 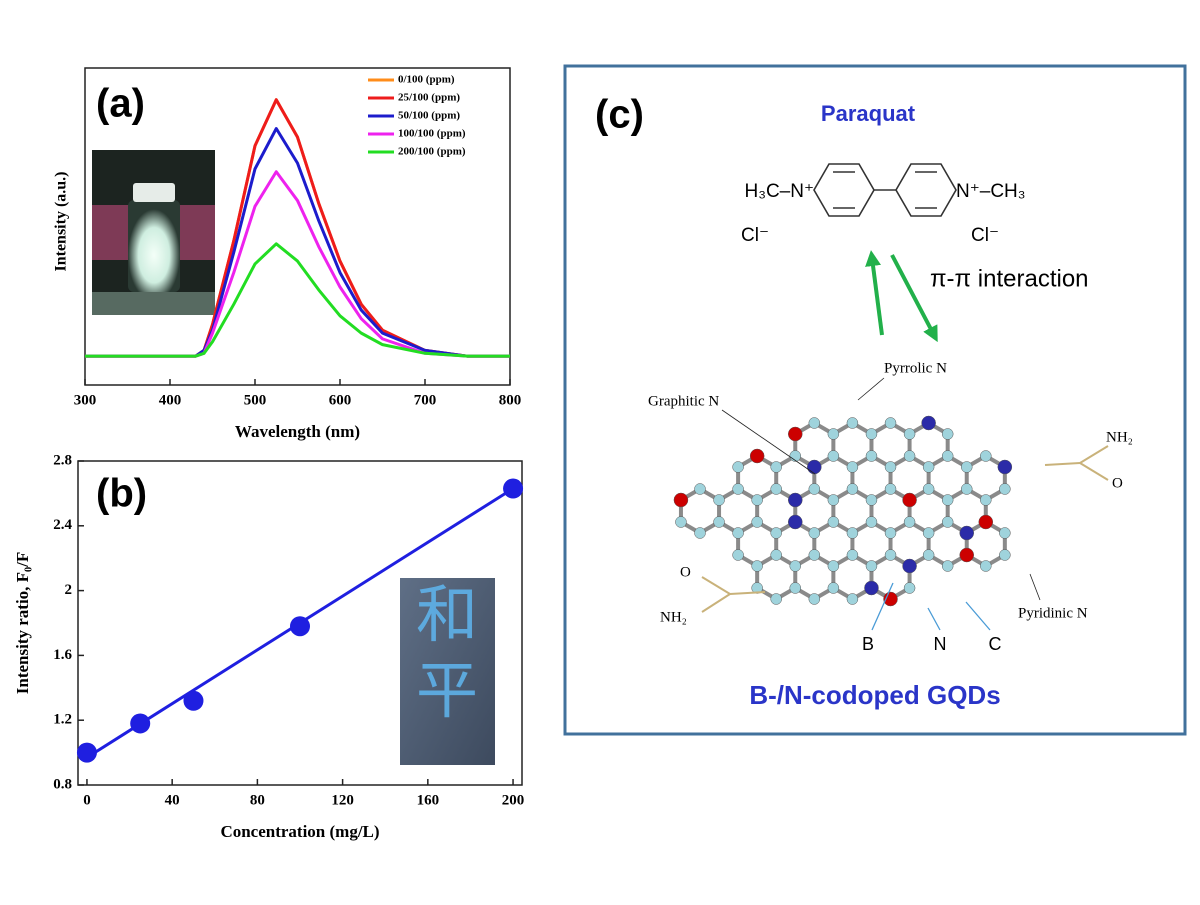 I want to click on x-axis-label: Concentration (mg/L), so click(x=299, y=831).